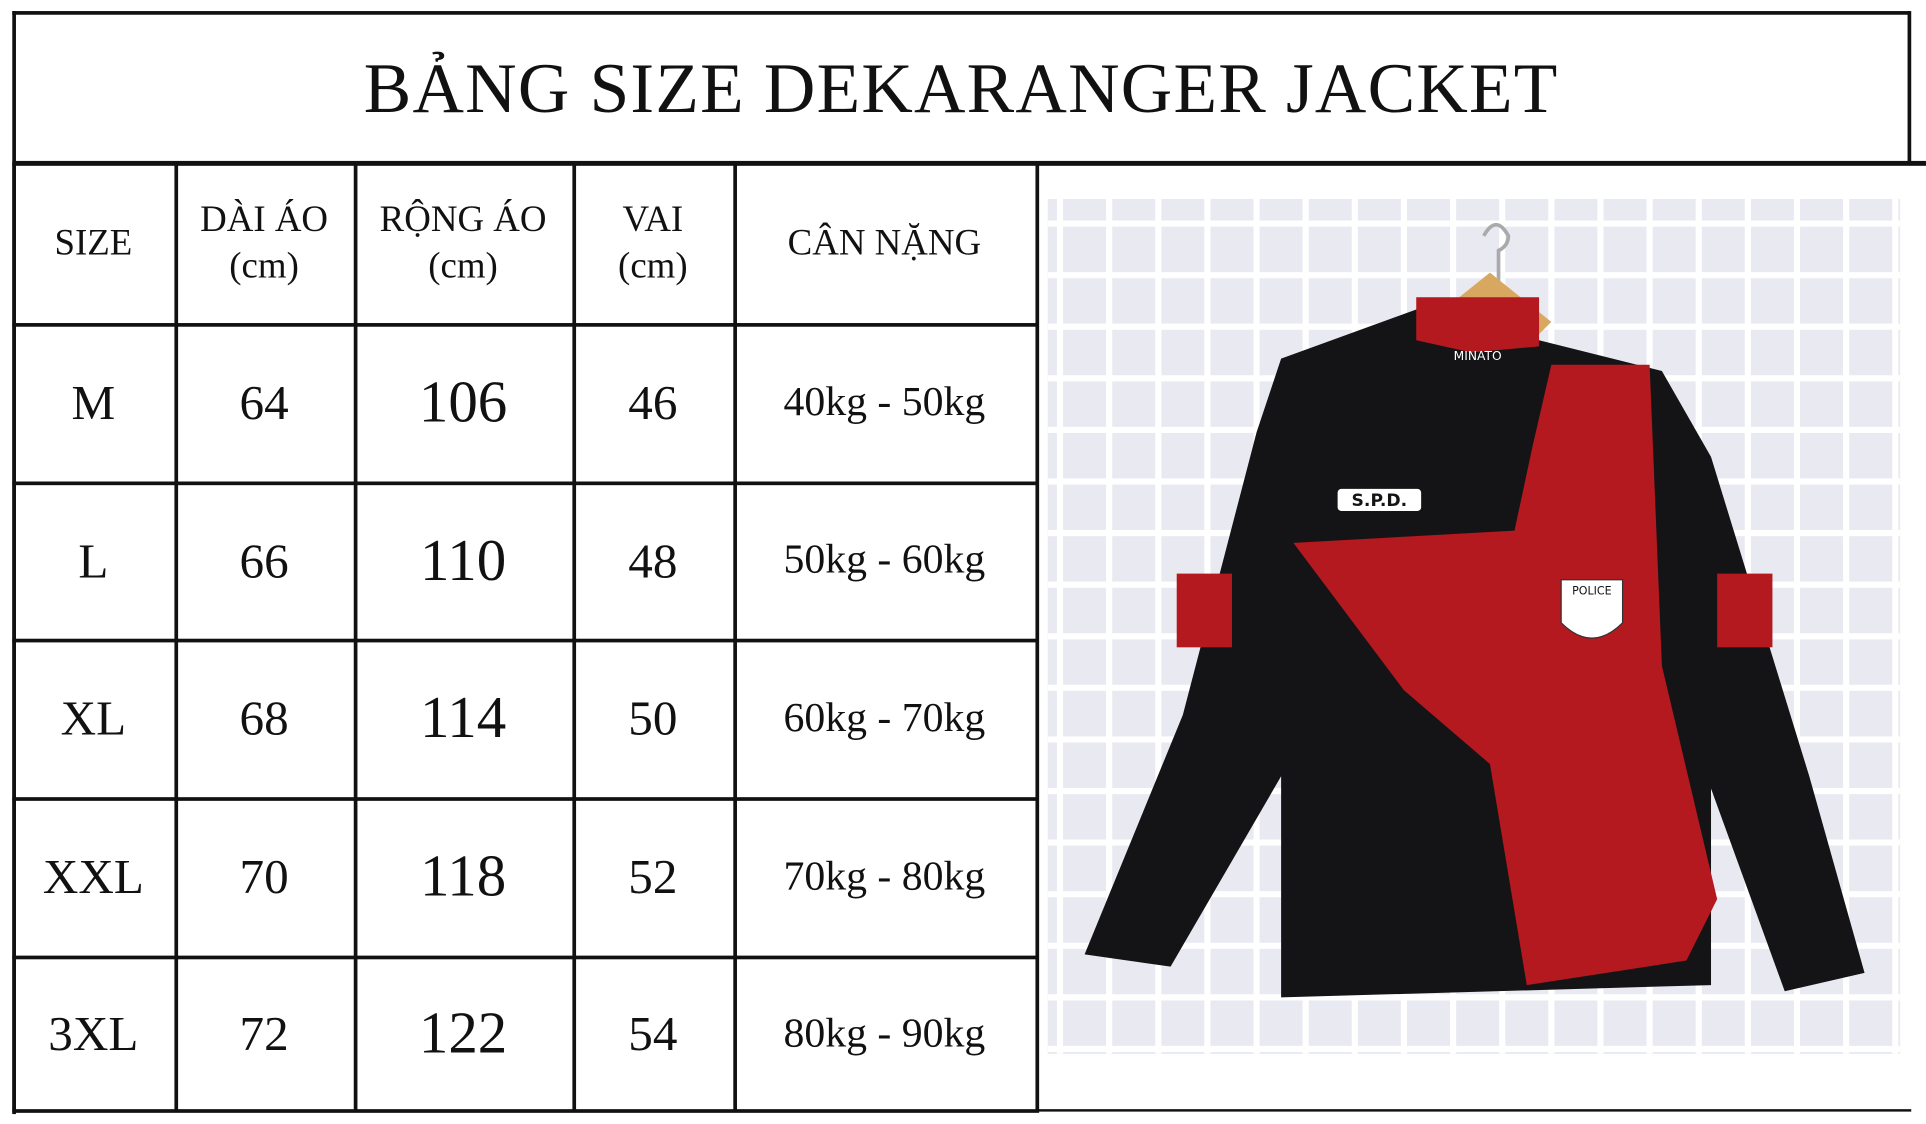 The width and height of the screenshot is (1926, 1124). What do you see at coordinates (653, 560) in the screenshot?
I see `shoulder-cell: 48` at bounding box center [653, 560].